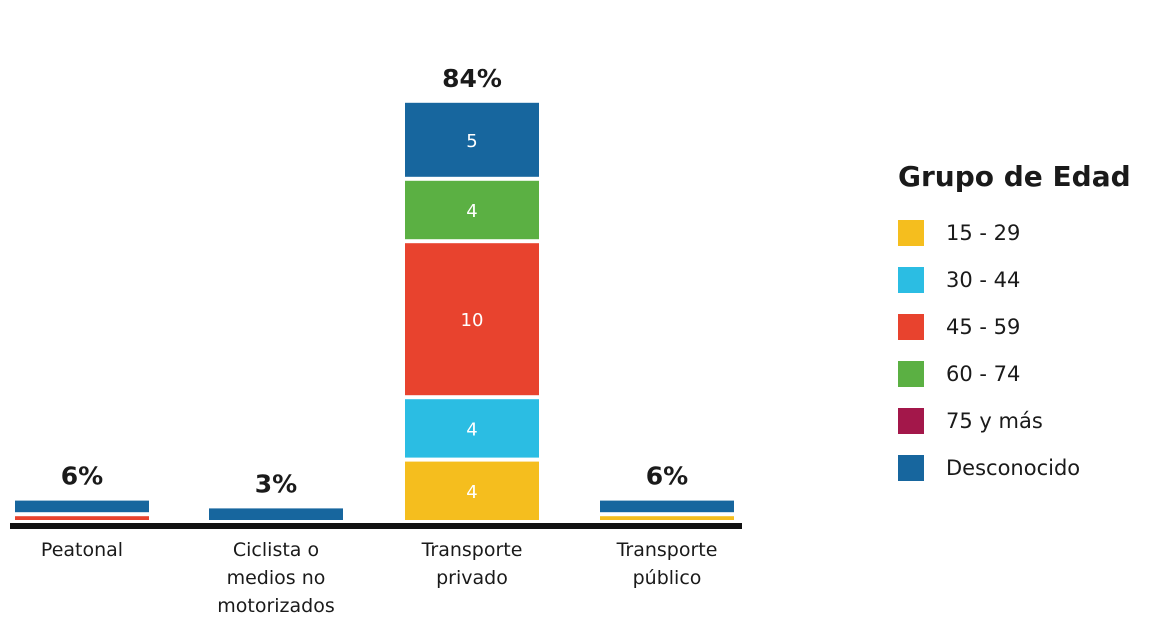 The height and width of the screenshot is (617, 1174). I want to click on segment-labels-group: 4 4 10 4 5, so click(472, 317).